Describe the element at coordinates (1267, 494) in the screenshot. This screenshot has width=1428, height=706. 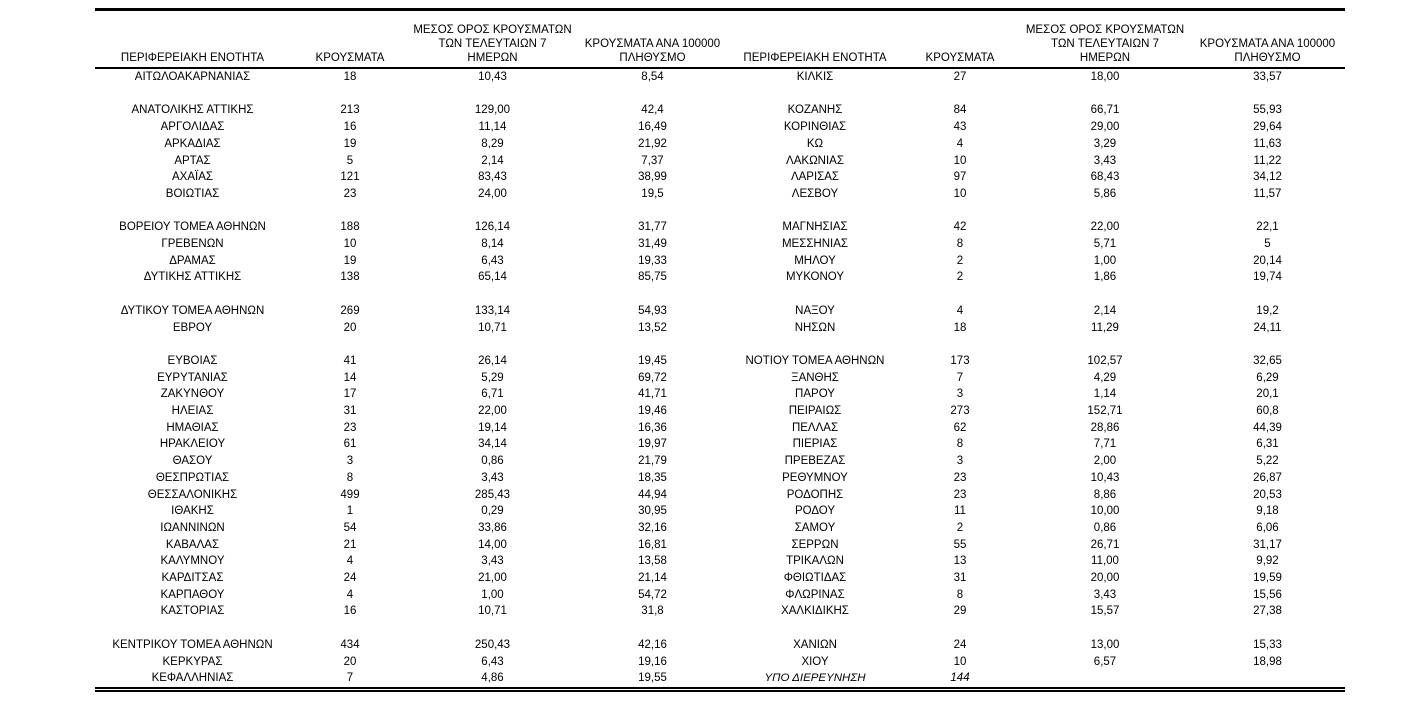
I see `per100k-right-cell: 20,53` at that location.